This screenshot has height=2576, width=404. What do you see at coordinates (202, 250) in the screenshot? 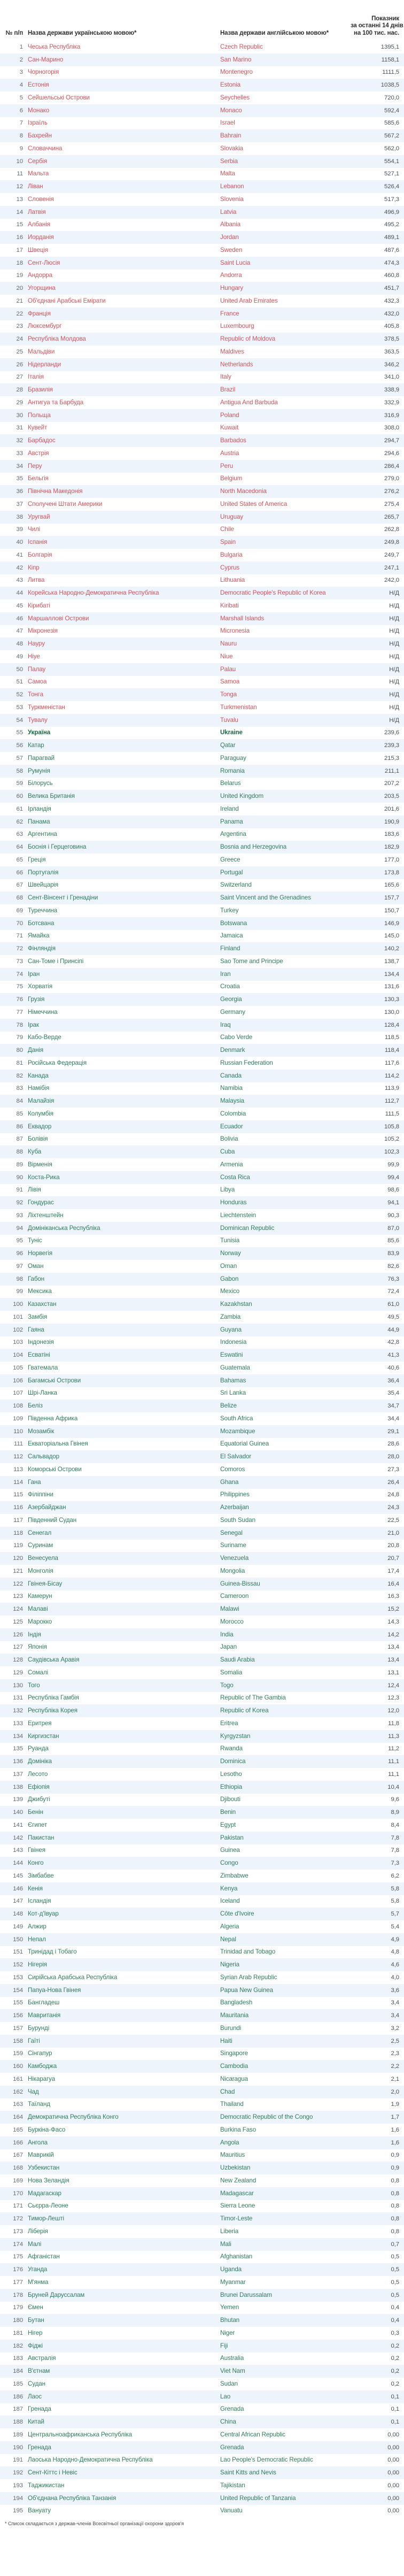
I see `table-row: 17 Швеція Sweden 487,6` at bounding box center [202, 250].